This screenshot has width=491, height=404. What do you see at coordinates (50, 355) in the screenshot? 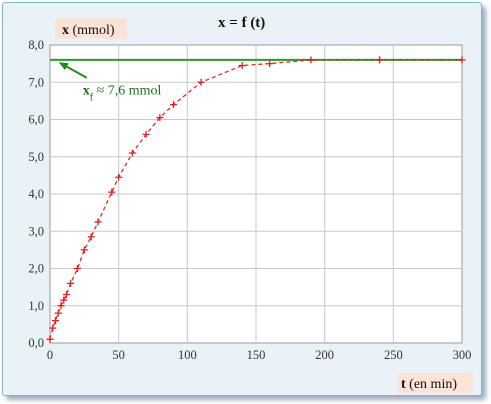
I see `x-tick-label: 0` at bounding box center [50, 355].